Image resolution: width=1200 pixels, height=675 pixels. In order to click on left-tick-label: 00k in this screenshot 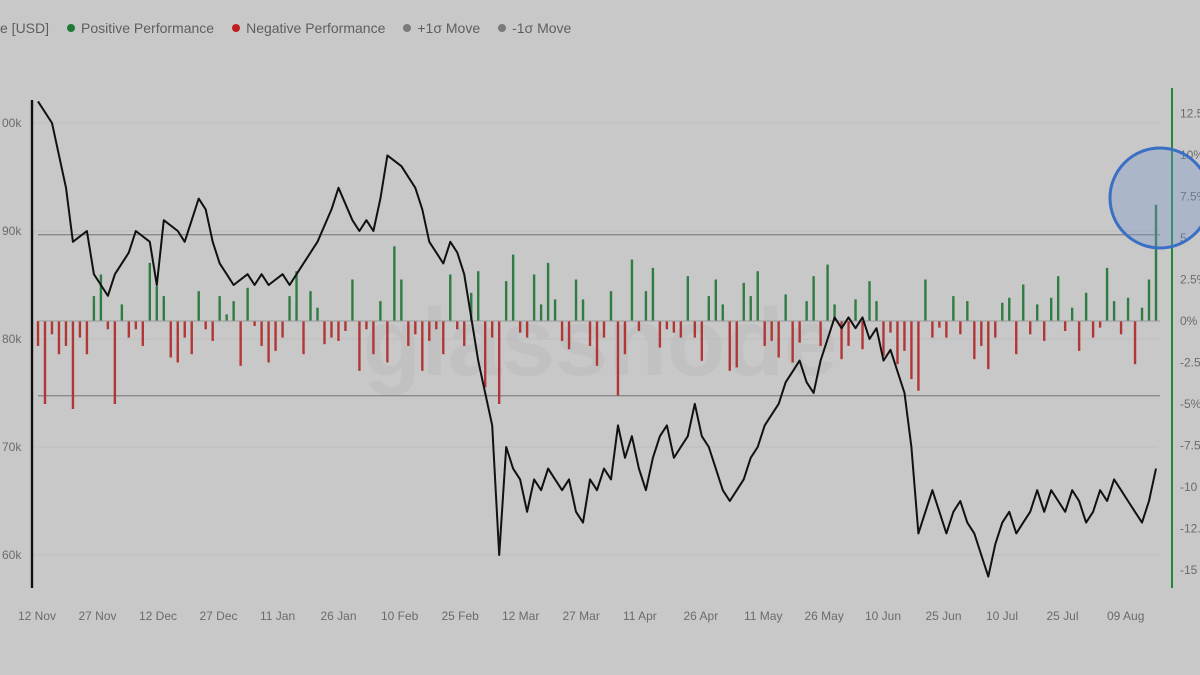, I will do `click(12, 123)`.